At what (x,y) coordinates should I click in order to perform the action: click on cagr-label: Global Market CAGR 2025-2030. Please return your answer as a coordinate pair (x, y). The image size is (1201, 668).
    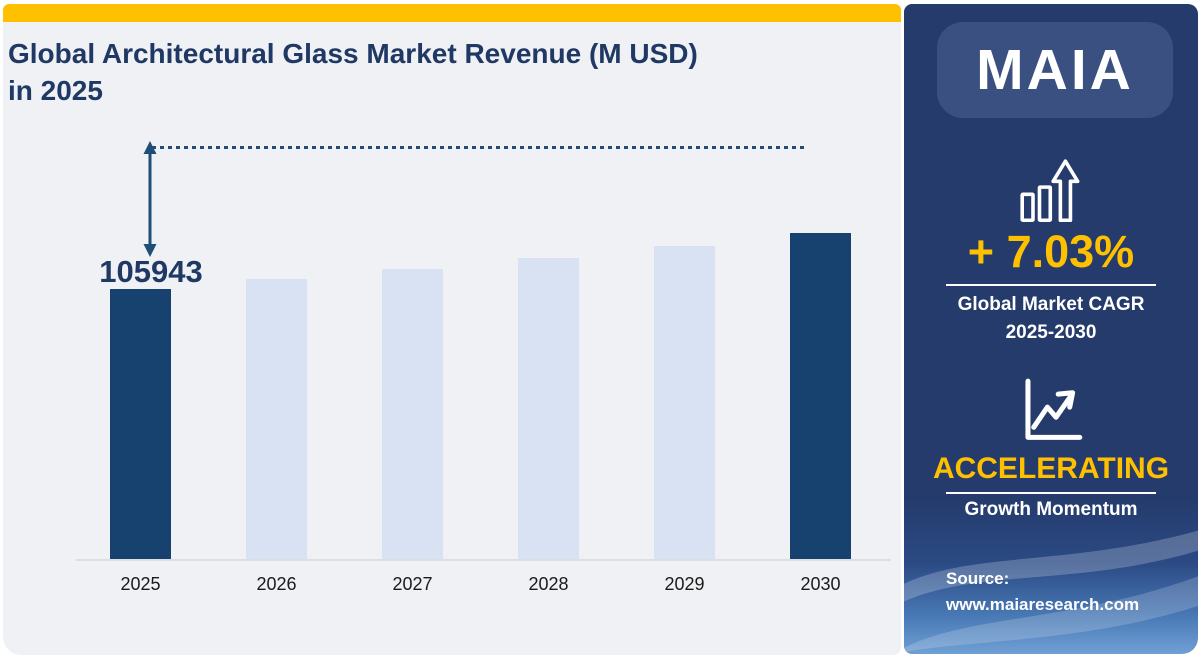
    Looking at the image, I should click on (1051, 318).